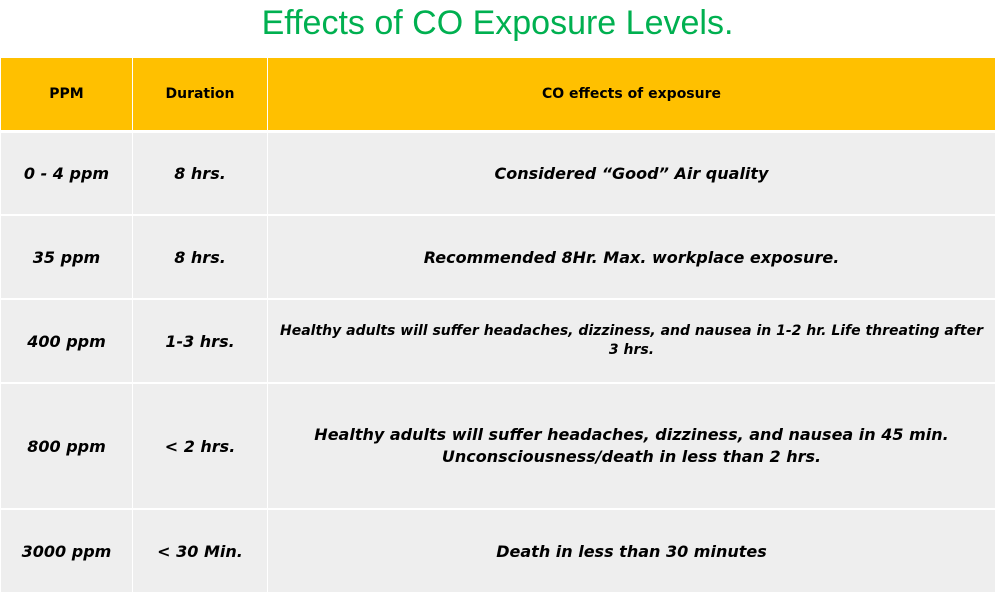  I want to click on table-header-row: PPM Duration CO effects of exposure, so click(497, 95).